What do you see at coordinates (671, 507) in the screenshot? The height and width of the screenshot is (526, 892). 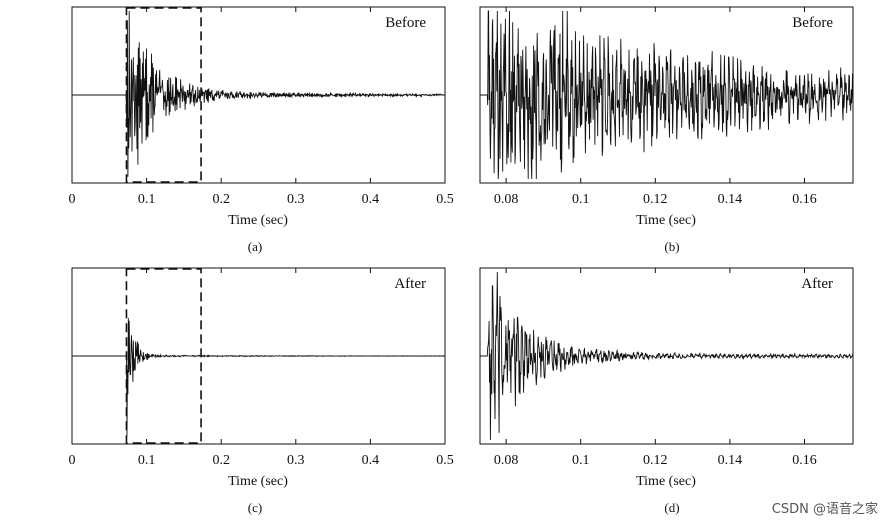 I see `panel-d-caption: (d)` at bounding box center [671, 507].